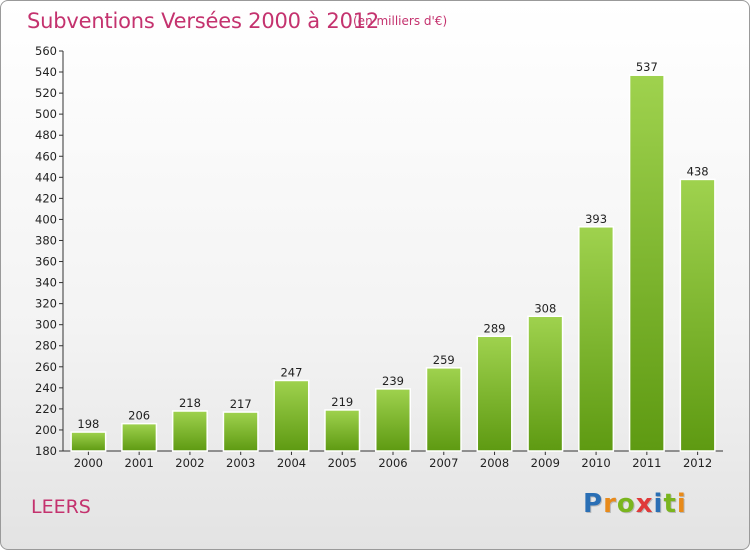 The image size is (750, 550). Describe the element at coordinates (46, 430) in the screenshot. I see `y-tick-label: 200` at that location.